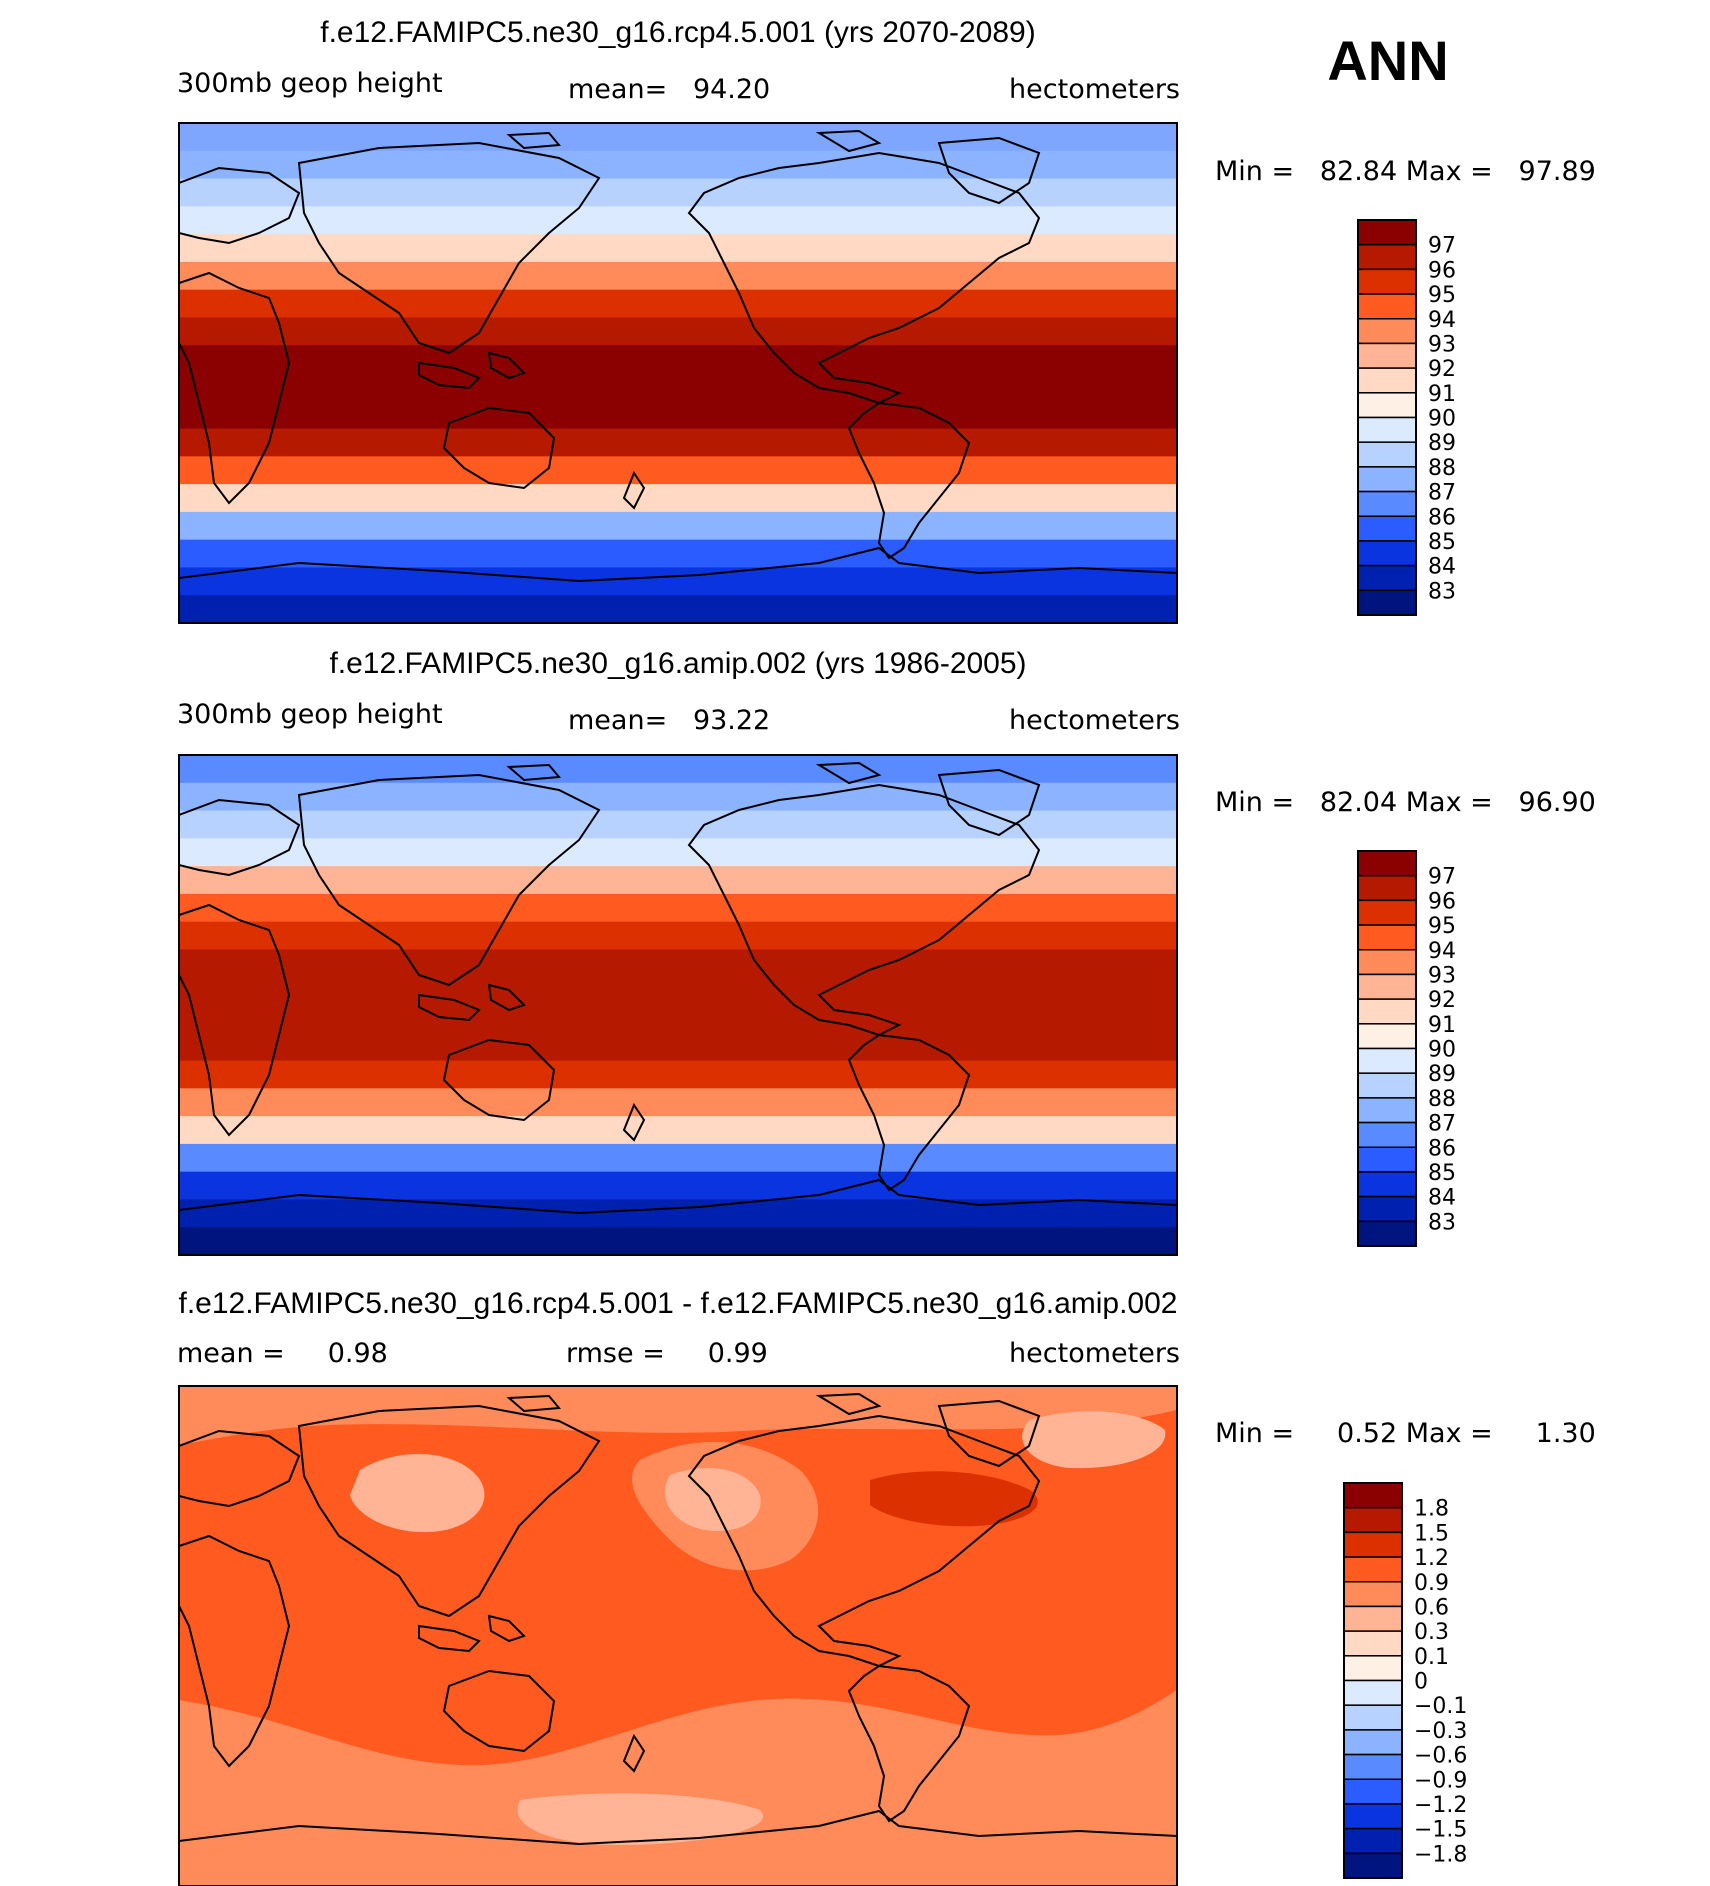 The image size is (1710, 1886). Describe the element at coordinates (1405, 1433) in the screenshot. I see `panel-3-minmax: Min = 0.52 Max = 1.30` at that location.